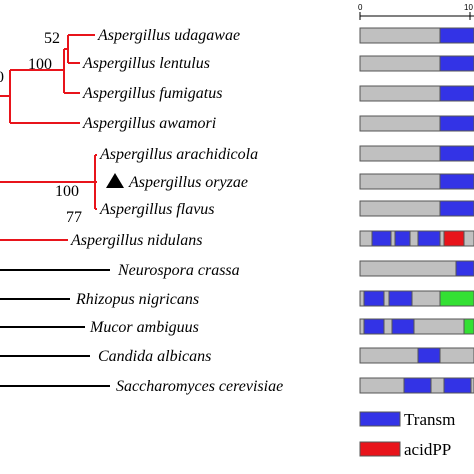 The height and width of the screenshot is (474, 474). I want to click on bootstrap-value: 0, so click(2, 77).